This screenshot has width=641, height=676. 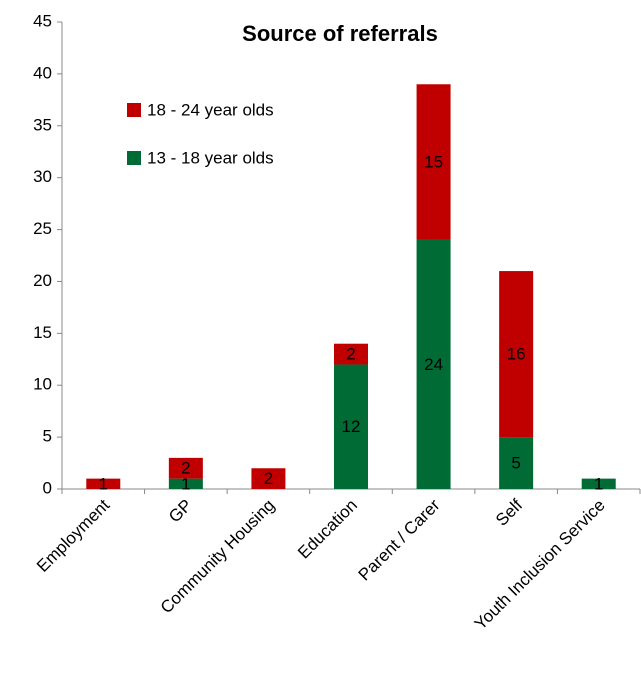 What do you see at coordinates (399, 539) in the screenshot?
I see `x-tick-label: Parent / Carer` at bounding box center [399, 539].